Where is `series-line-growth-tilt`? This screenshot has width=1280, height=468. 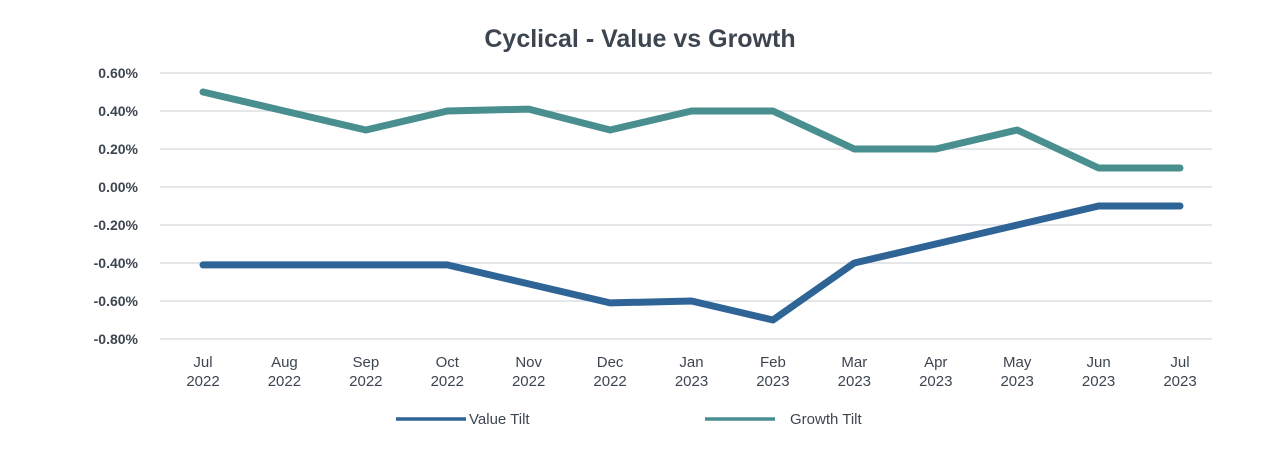 series-line-growth-tilt is located at coordinates (691, 130).